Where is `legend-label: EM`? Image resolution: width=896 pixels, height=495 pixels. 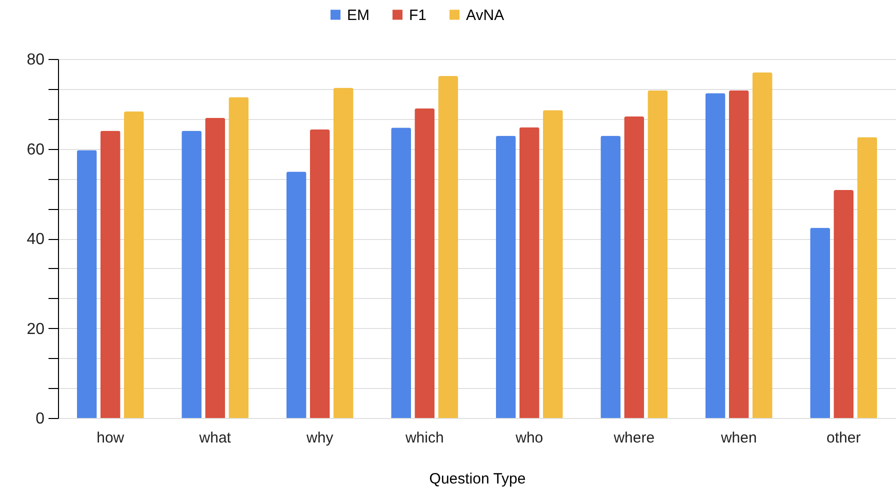 legend-label: EM is located at coordinates (358, 15).